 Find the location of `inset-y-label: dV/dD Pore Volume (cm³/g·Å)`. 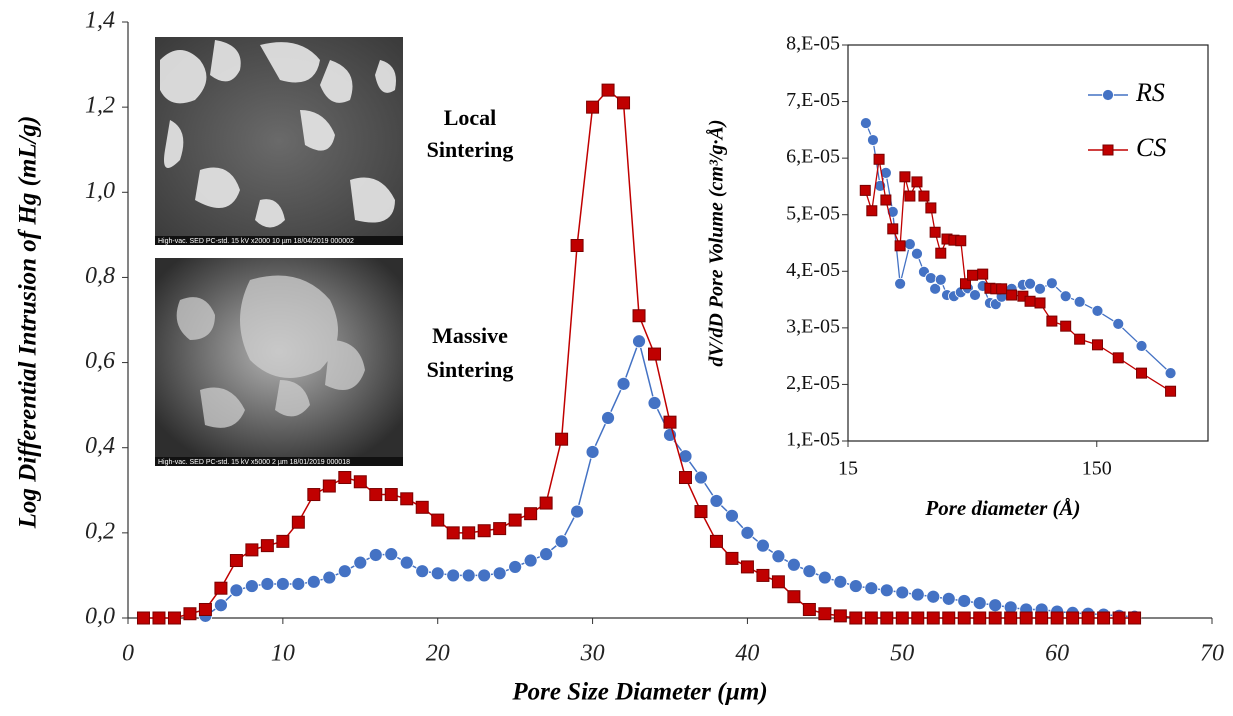

inset-y-label: dV/dD Pore Volume (cm³/g·Å) is located at coordinates (717, 242).